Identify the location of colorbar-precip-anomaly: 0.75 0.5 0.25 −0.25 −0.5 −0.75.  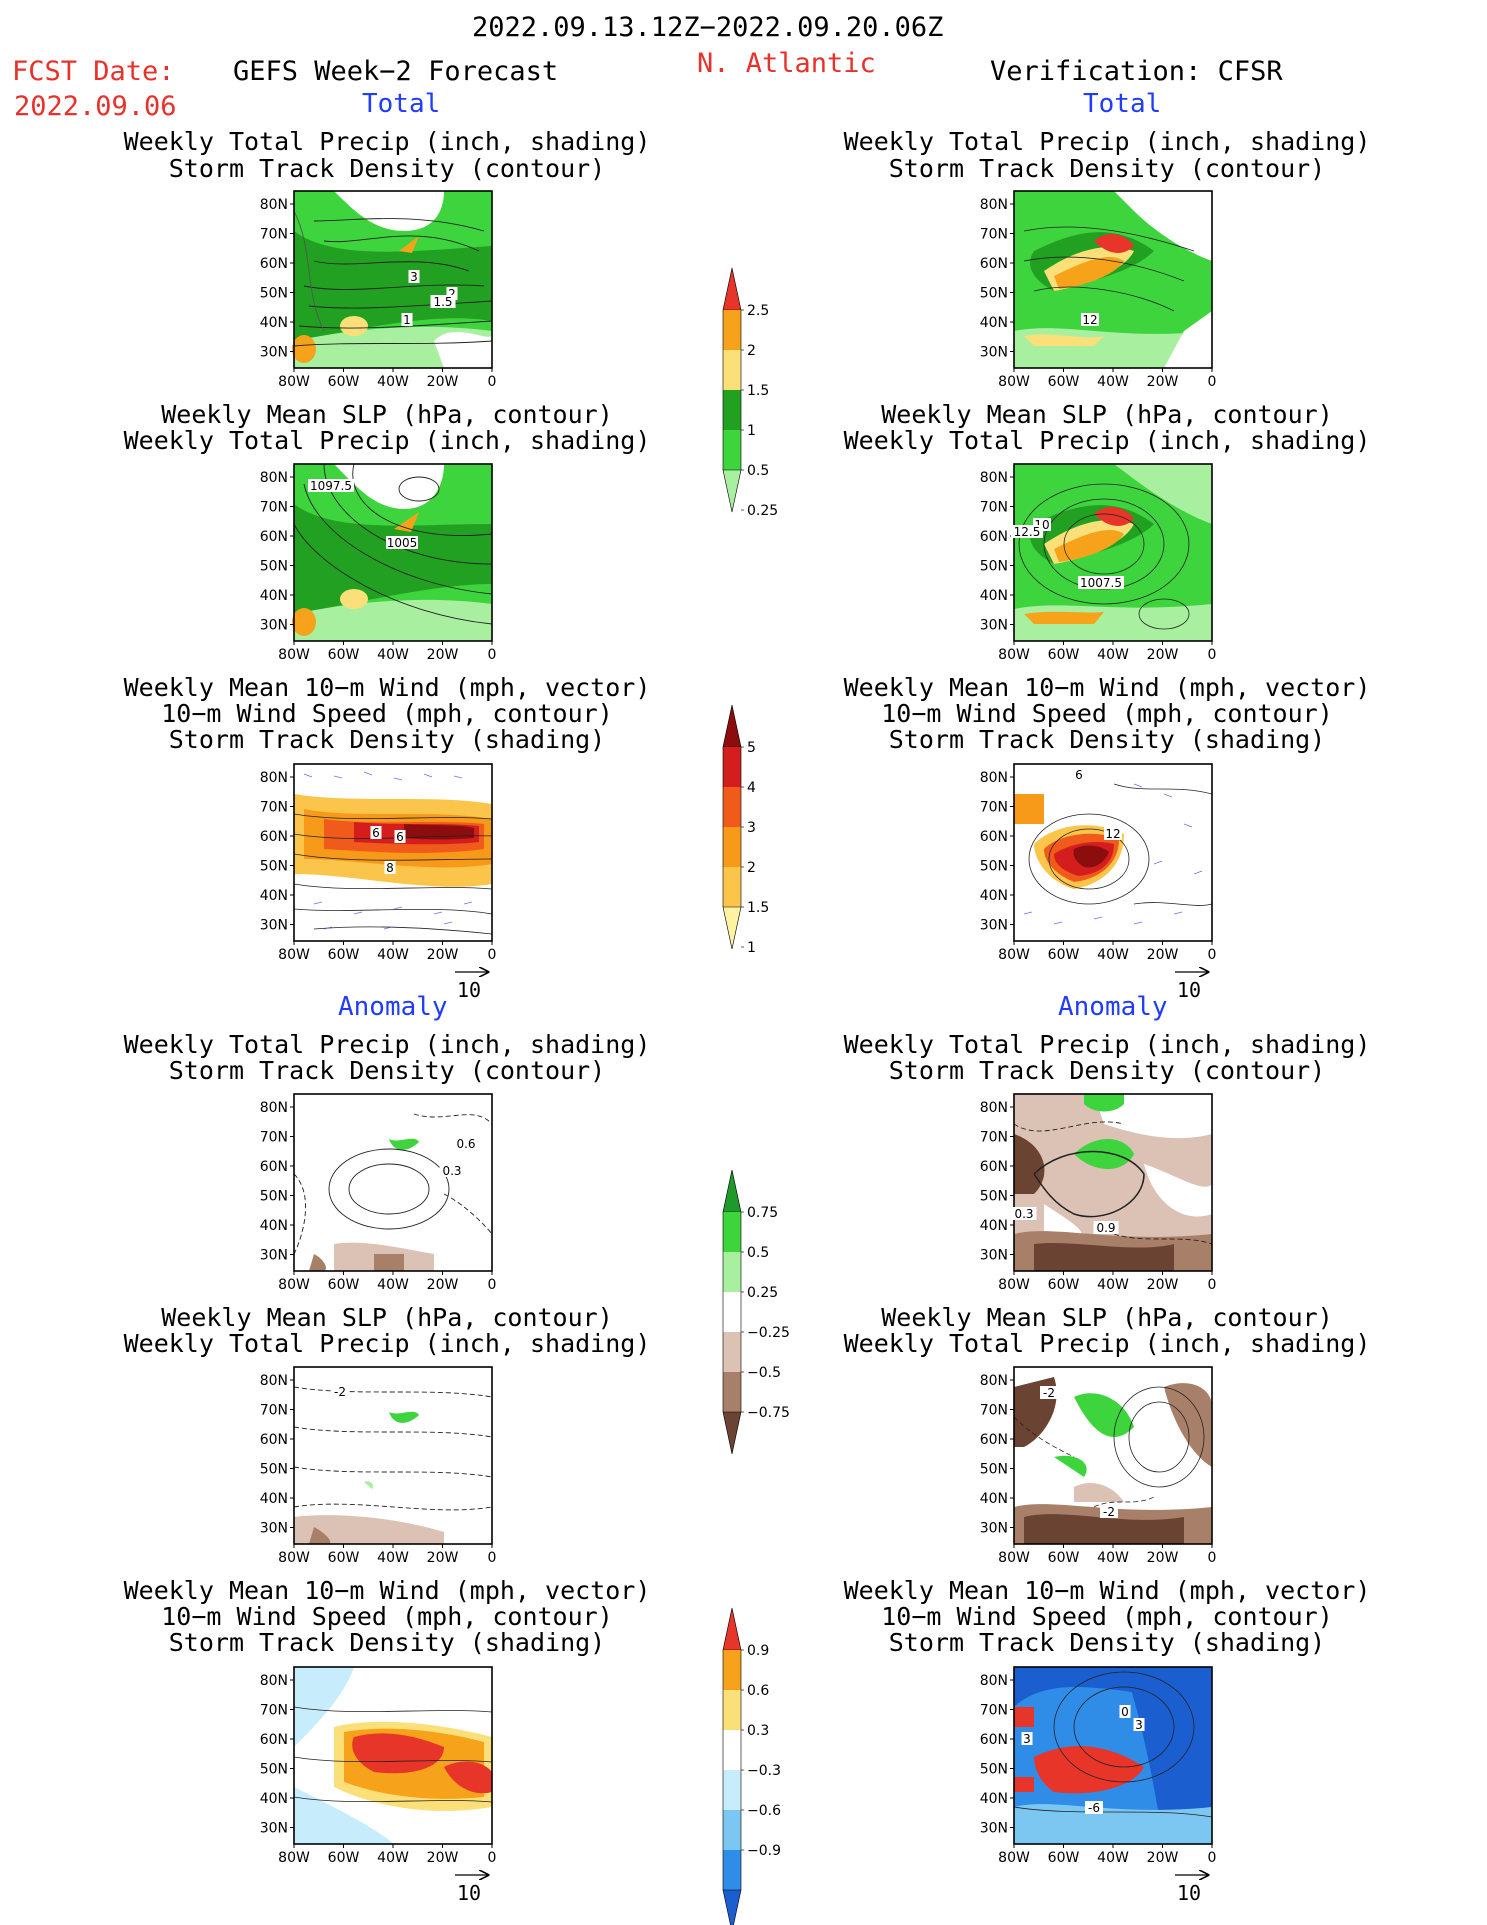
(756, 1312).